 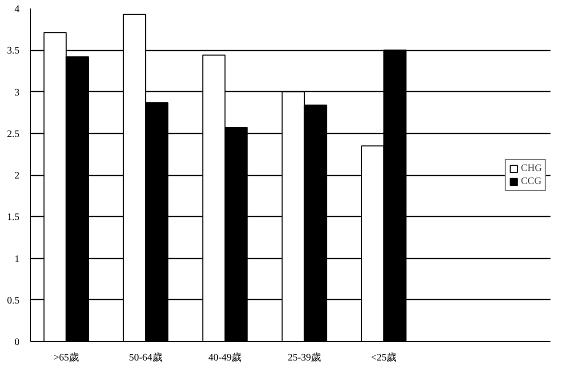 I want to click on x-tick-label: 50-64歲, so click(x=145, y=358).